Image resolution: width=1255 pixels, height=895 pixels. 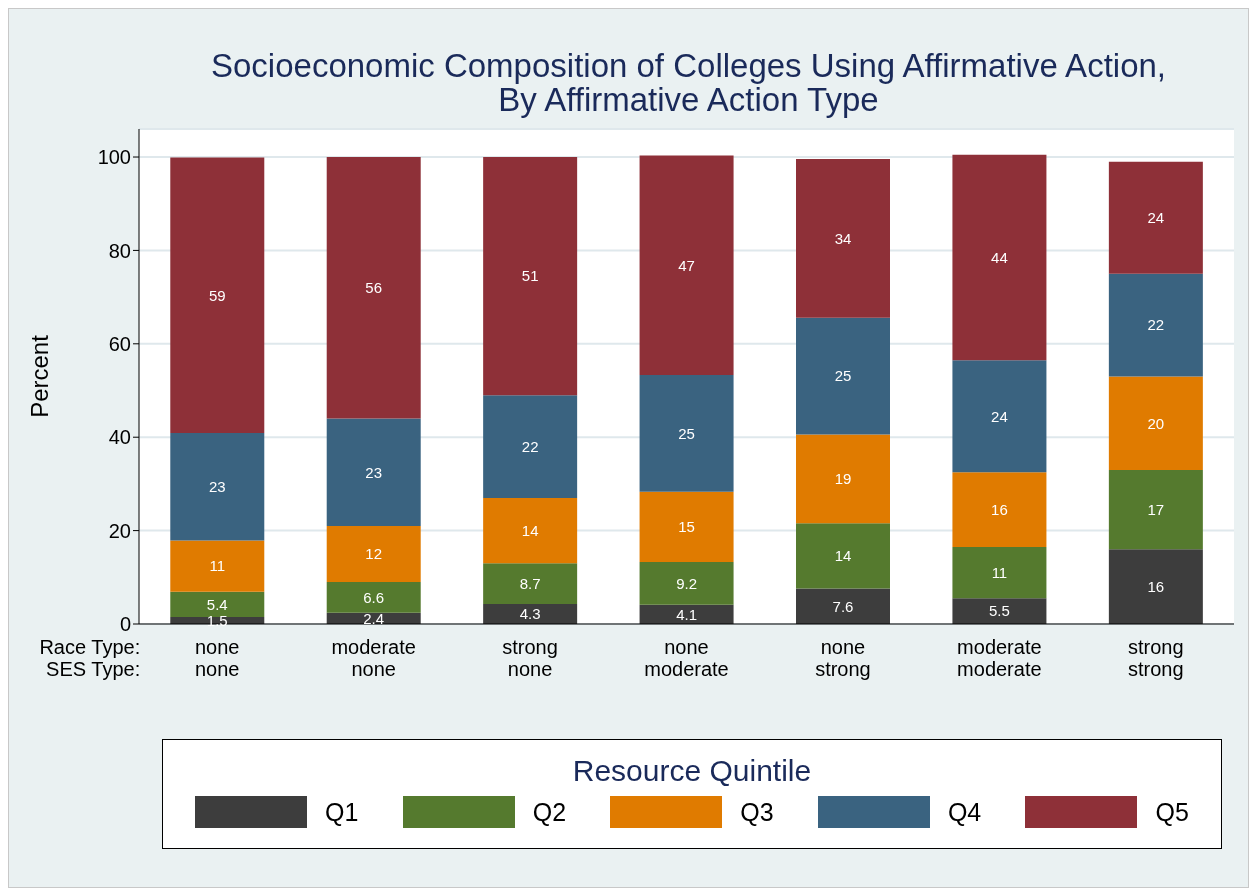 What do you see at coordinates (757, 812) in the screenshot?
I see `legend-label: Q3` at bounding box center [757, 812].